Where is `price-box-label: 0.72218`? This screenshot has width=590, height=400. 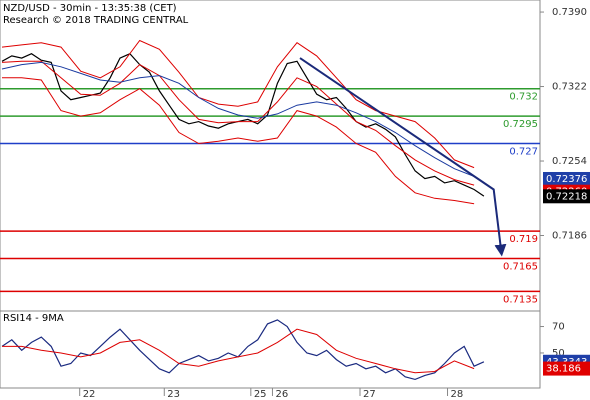
price-box-label: 0.72218 is located at coordinates (566, 196).